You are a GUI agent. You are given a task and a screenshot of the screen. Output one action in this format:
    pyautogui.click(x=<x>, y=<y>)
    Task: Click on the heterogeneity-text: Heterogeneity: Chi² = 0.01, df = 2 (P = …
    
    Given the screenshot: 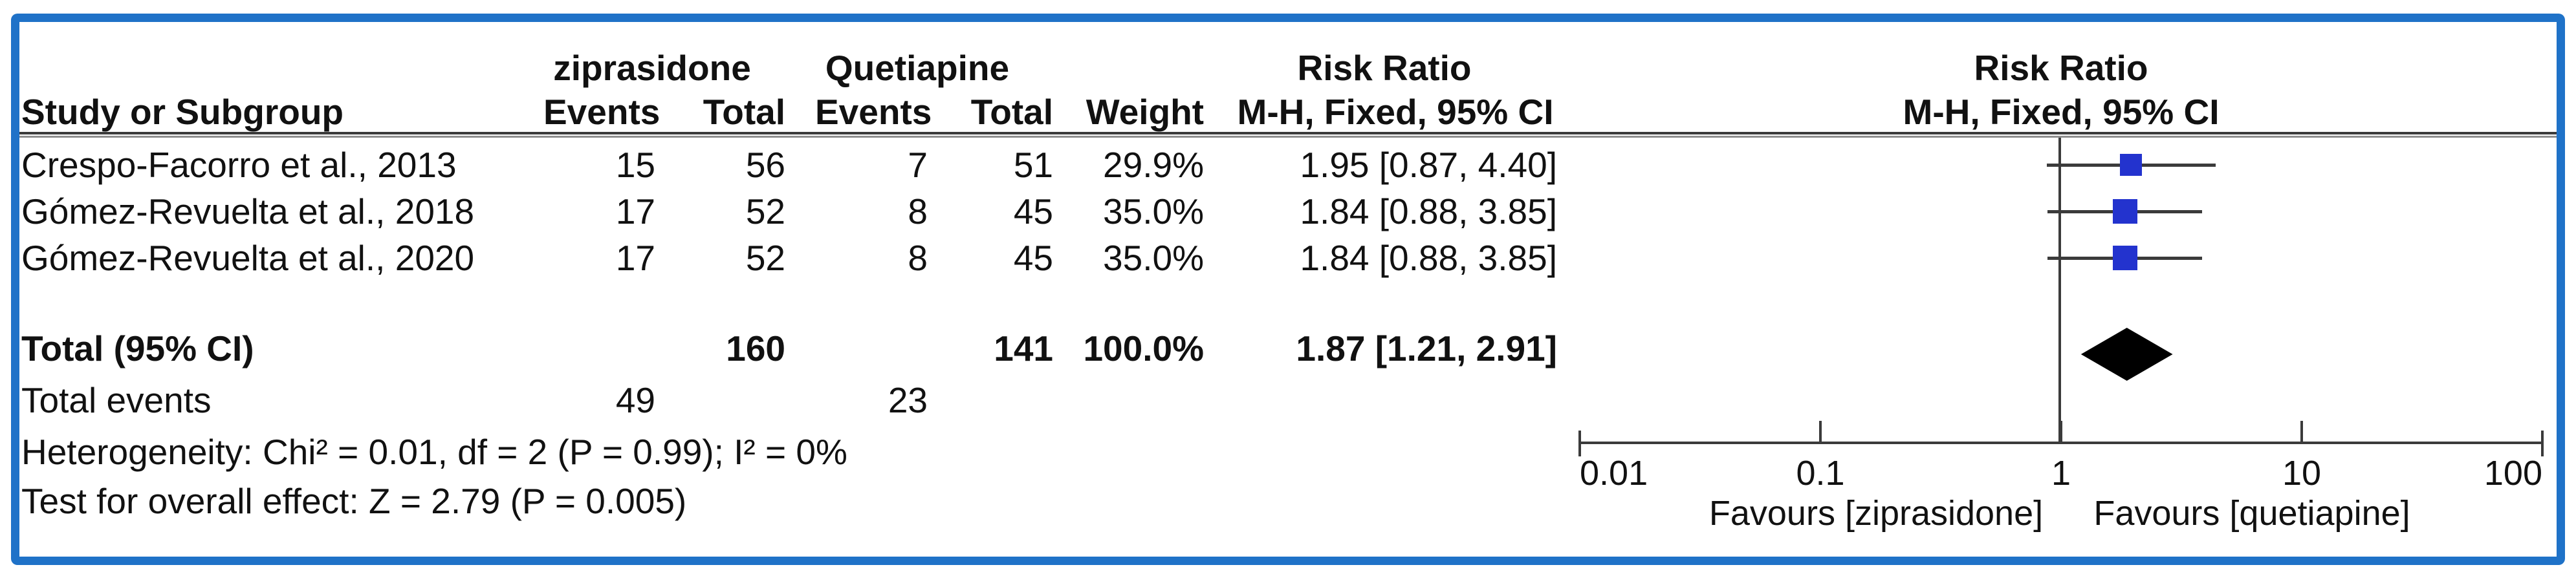 What is the action you would take?
    pyautogui.click(x=434, y=452)
    